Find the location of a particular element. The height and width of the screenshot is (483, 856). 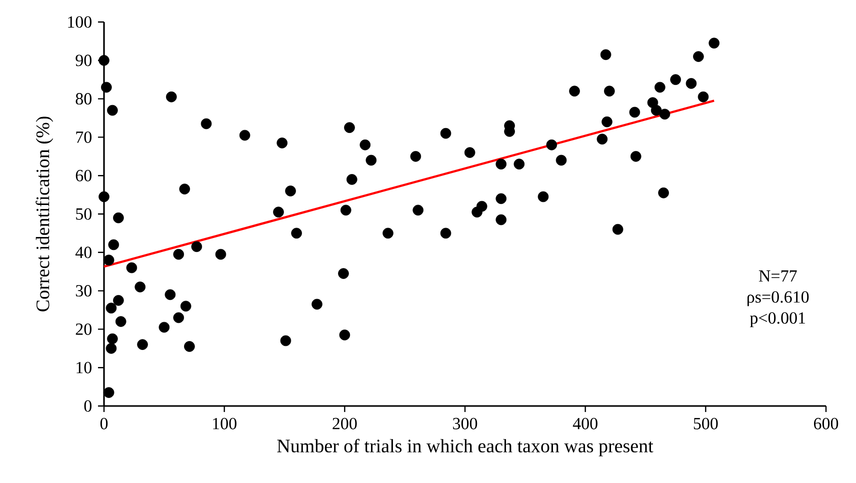

x-tick-label: 300 is located at coordinates (465, 424).